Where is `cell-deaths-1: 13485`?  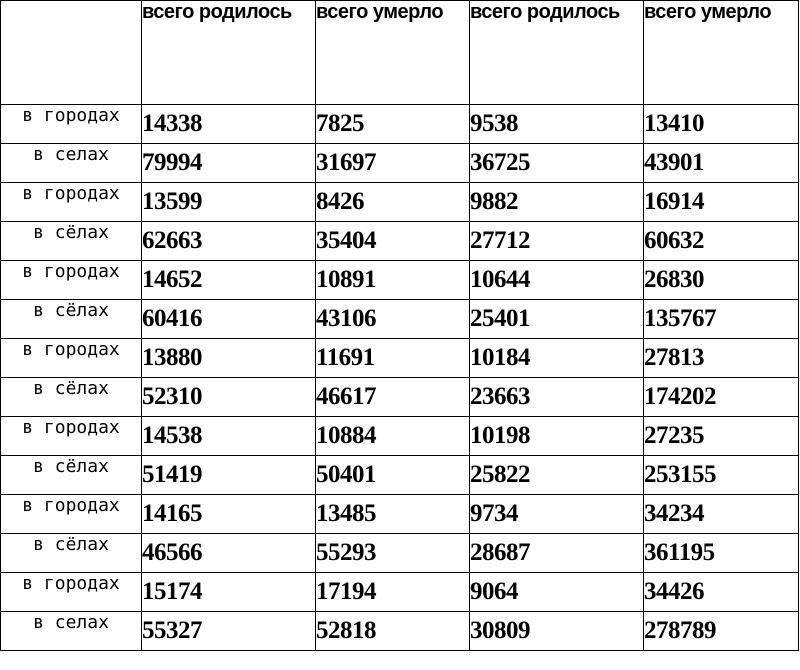
cell-deaths-1: 13485 is located at coordinates (392, 514).